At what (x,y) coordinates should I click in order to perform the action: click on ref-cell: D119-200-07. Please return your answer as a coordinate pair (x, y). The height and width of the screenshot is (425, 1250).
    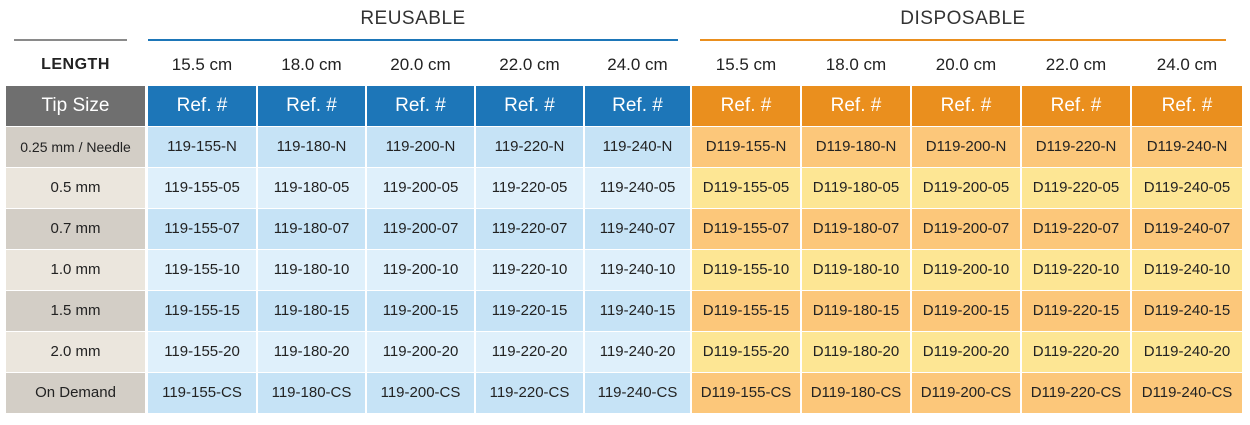
    Looking at the image, I should click on (966, 229).